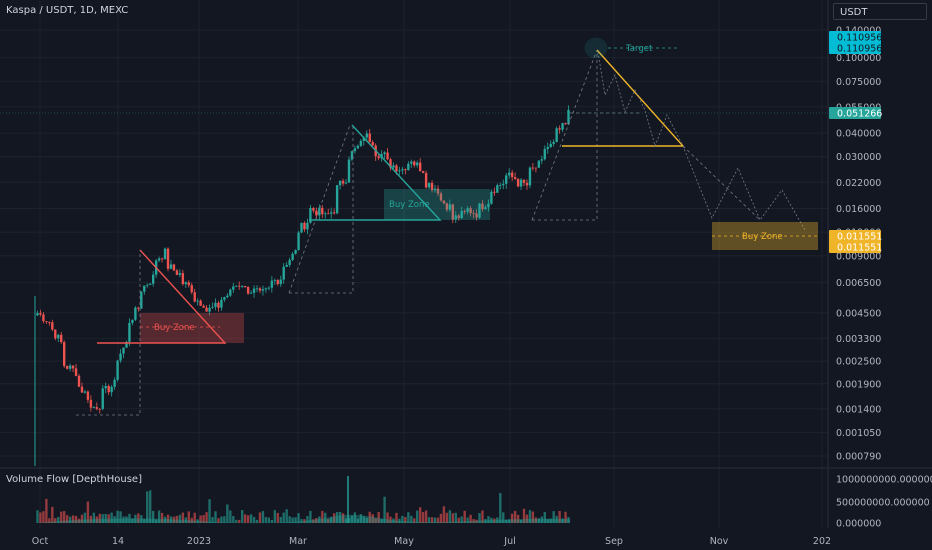  Describe the element at coordinates (859, 237) in the screenshot. I see `price-label-text: 0.011551` at that location.